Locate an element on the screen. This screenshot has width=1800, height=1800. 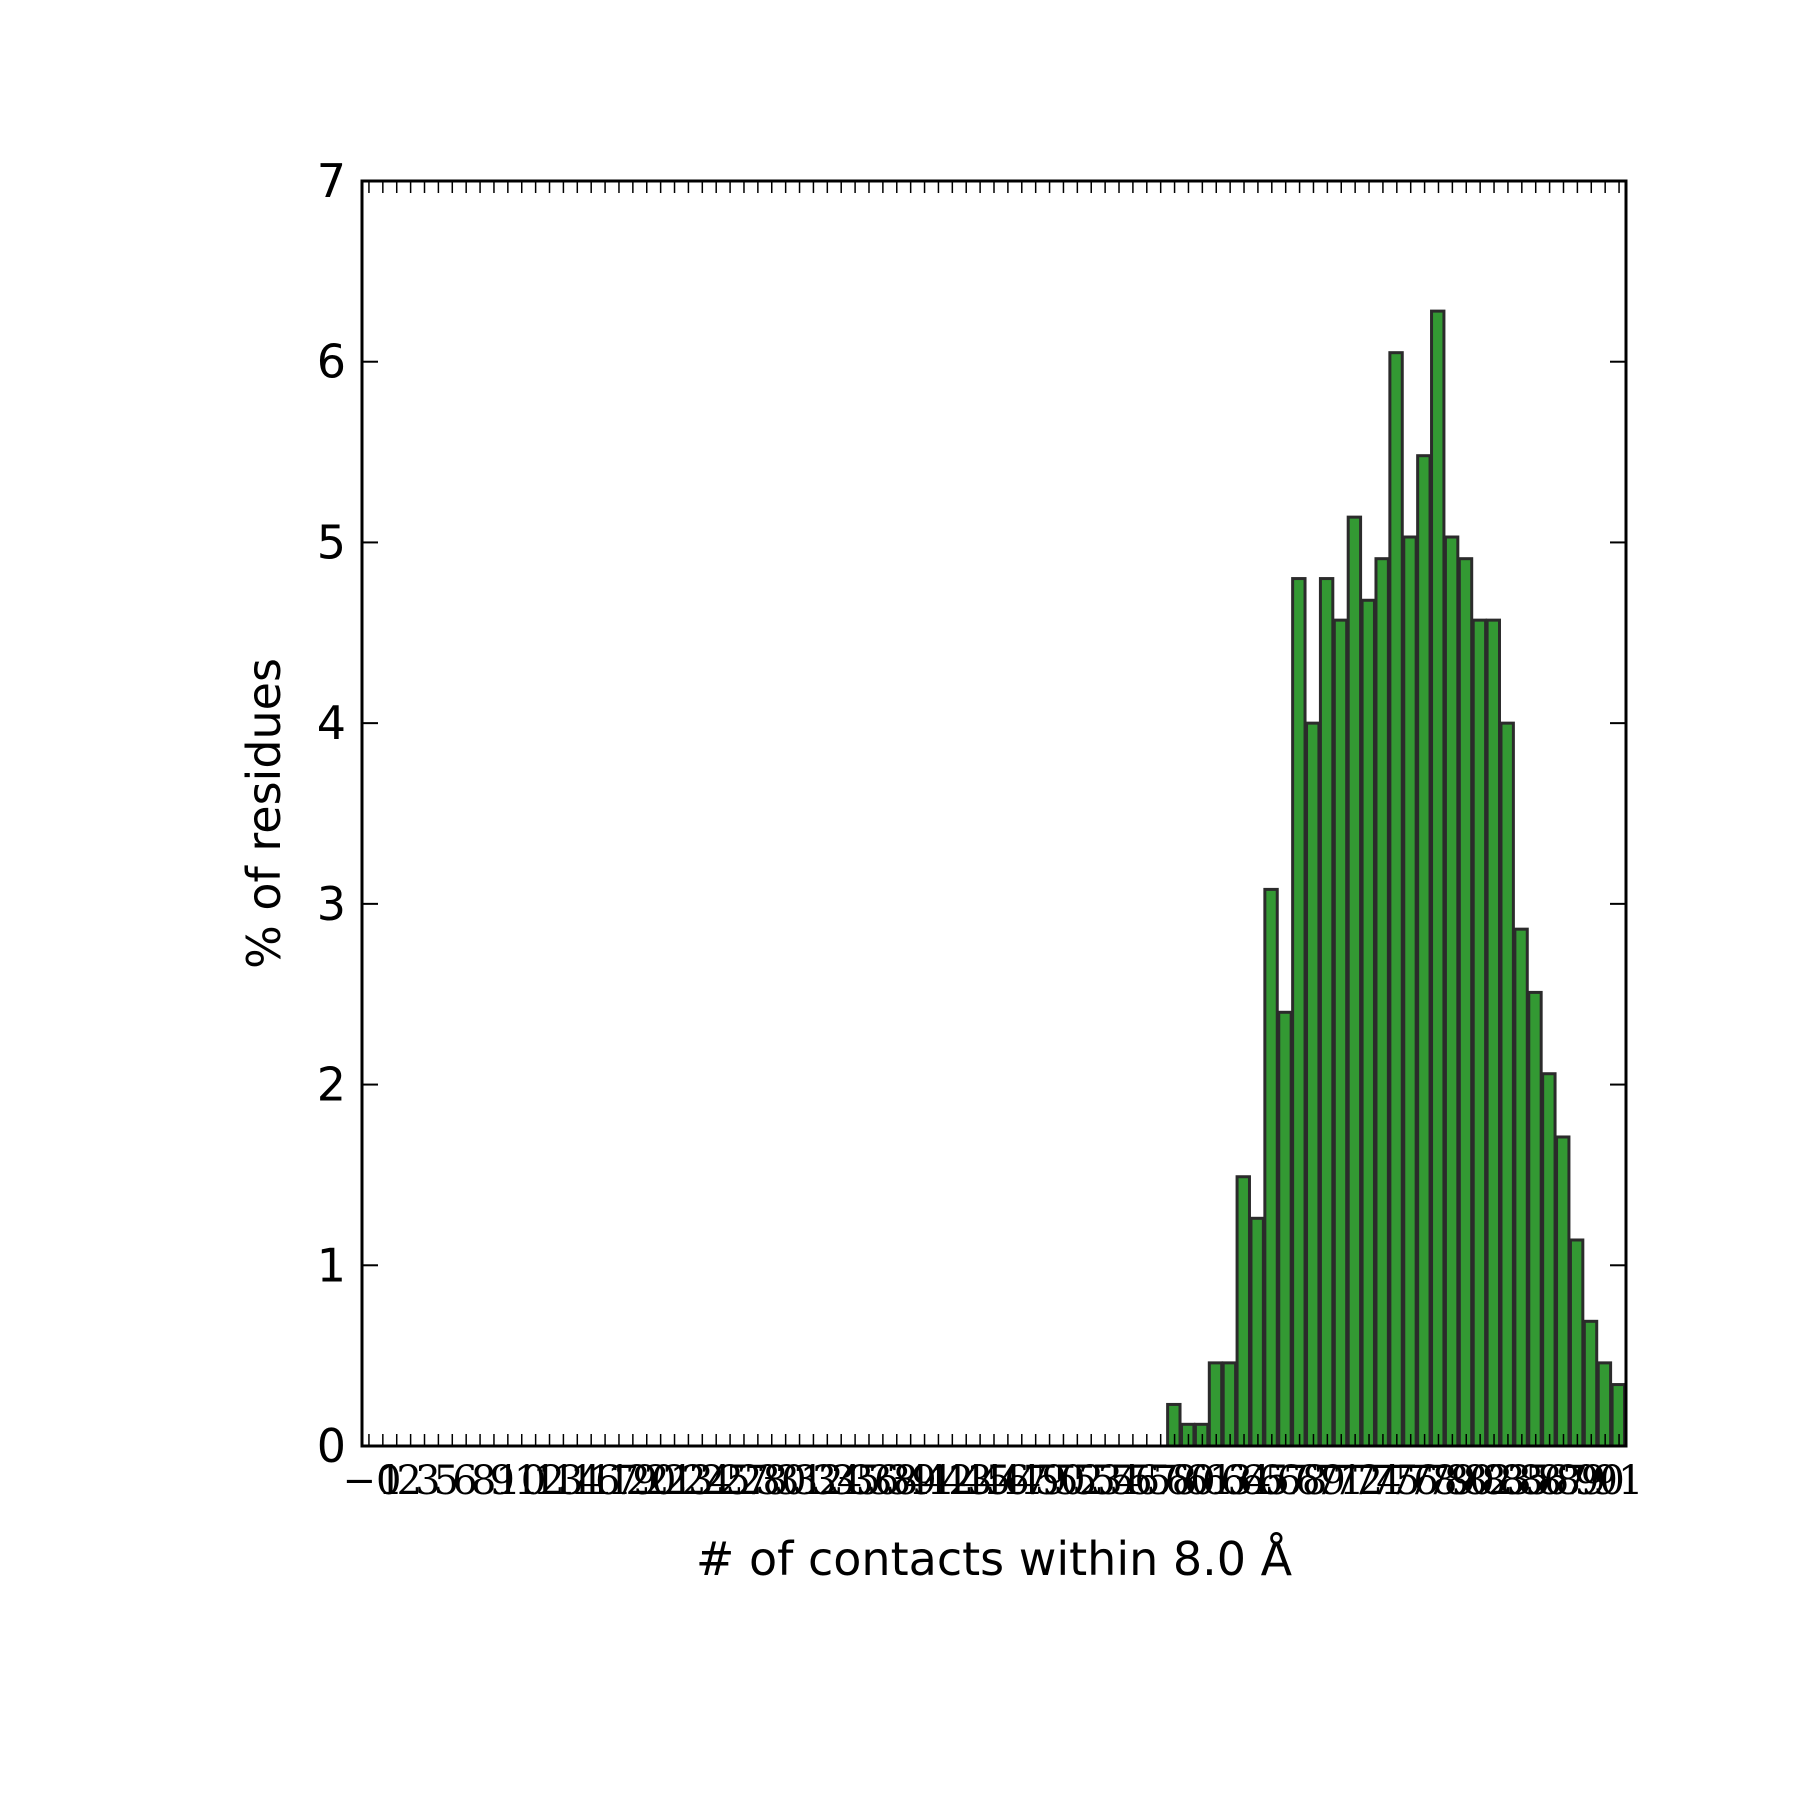
x-tick-label: 68 is located at coordinates (1301, 1481).